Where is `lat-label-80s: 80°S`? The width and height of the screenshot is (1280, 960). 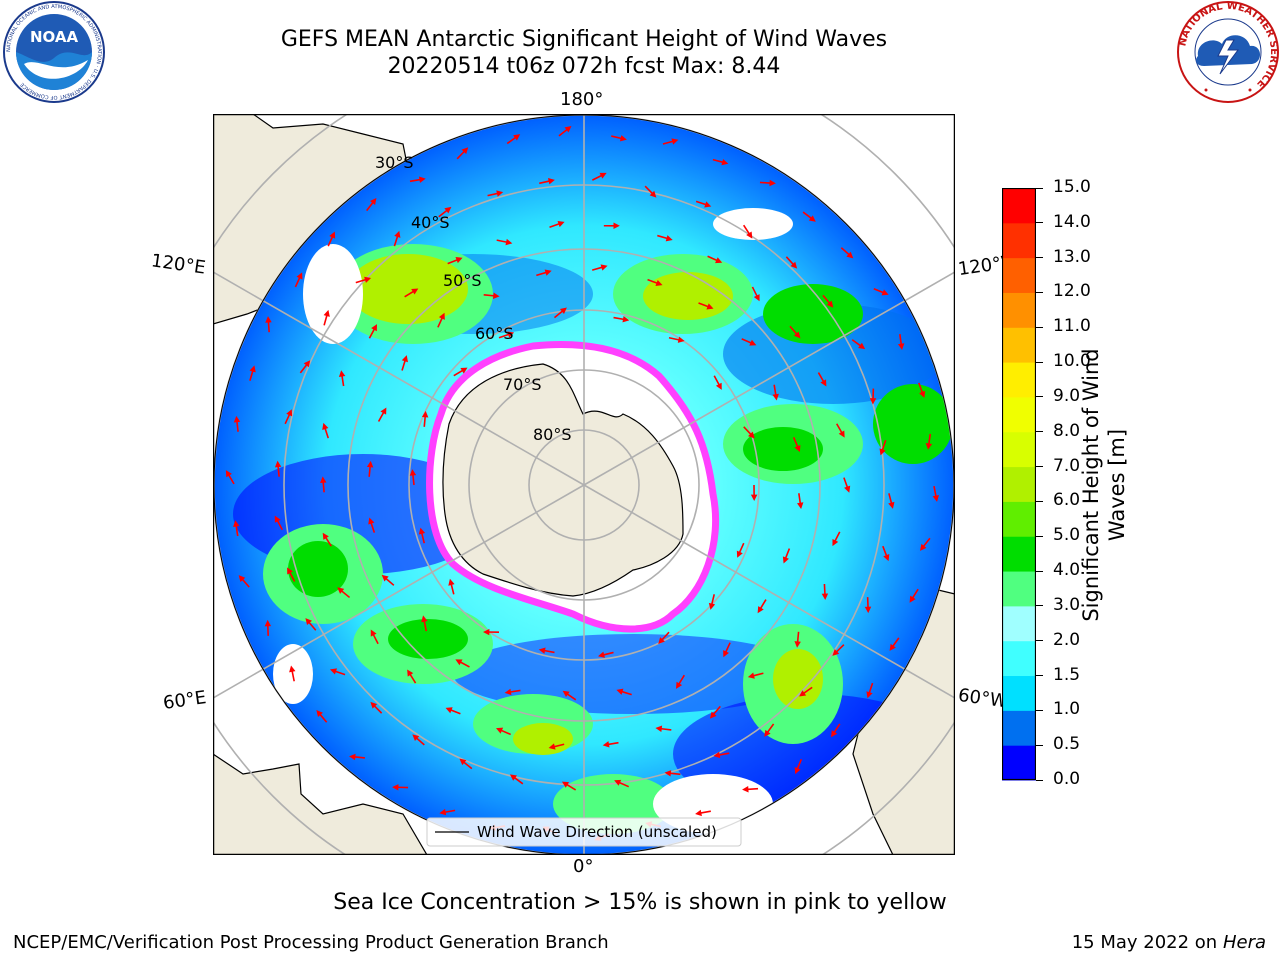 lat-label-80s: 80°S is located at coordinates (552, 434).